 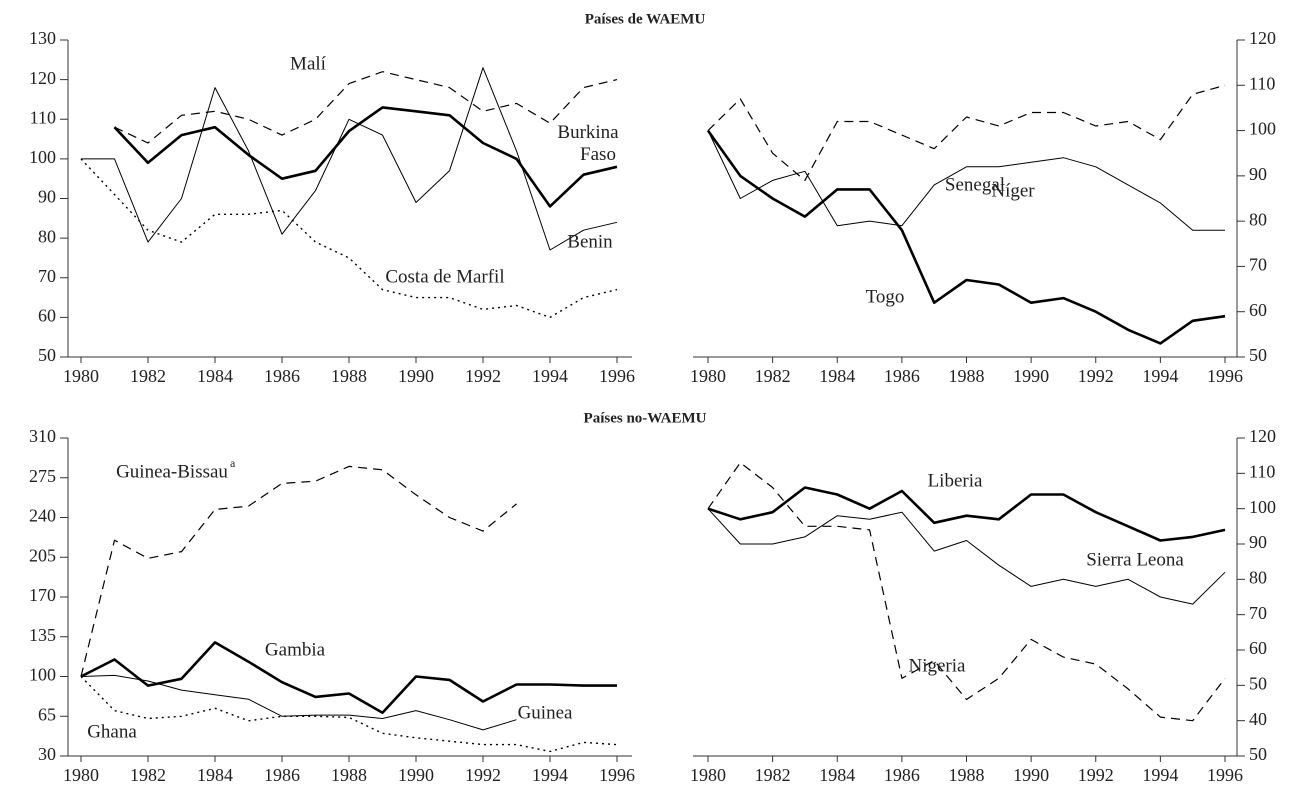 What do you see at coordinates (295, 649) in the screenshot?
I see `series-label: Gambia` at bounding box center [295, 649].